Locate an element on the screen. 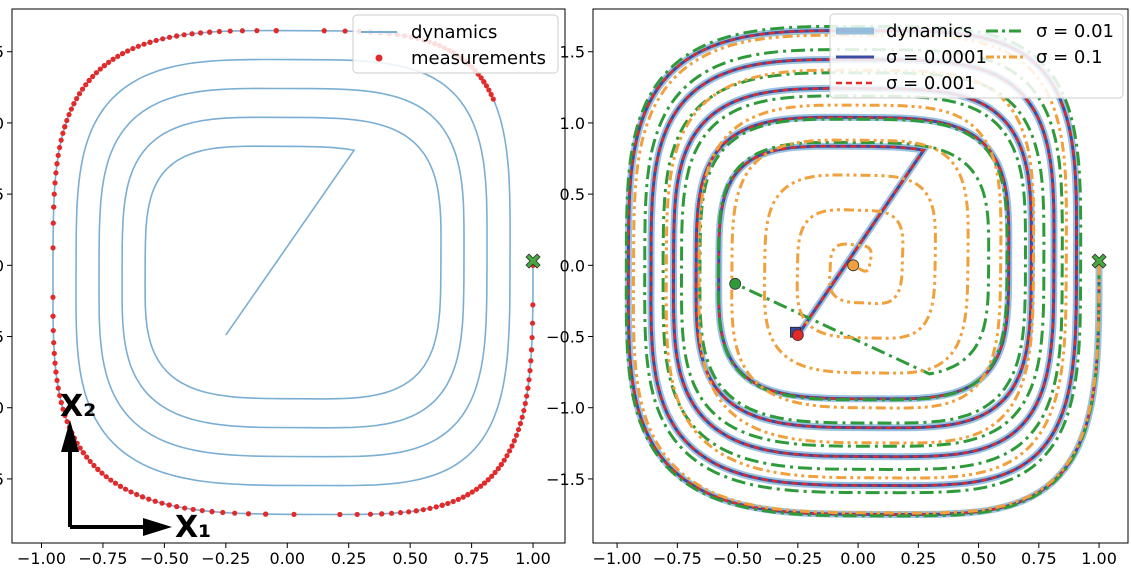 This screenshot has width=1131, height=570. y-arrowhead is located at coordinates (70, 436).